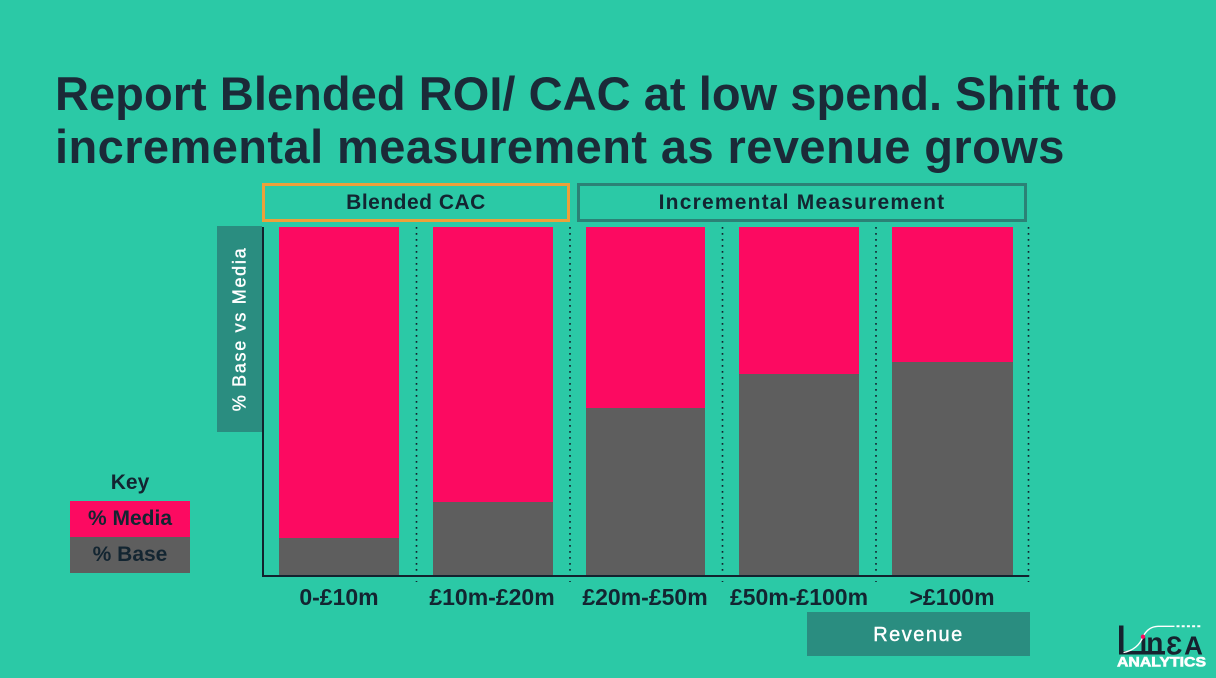 The width and height of the screenshot is (1216, 678). I want to click on svg-text: ƐA, so click(1185, 646).